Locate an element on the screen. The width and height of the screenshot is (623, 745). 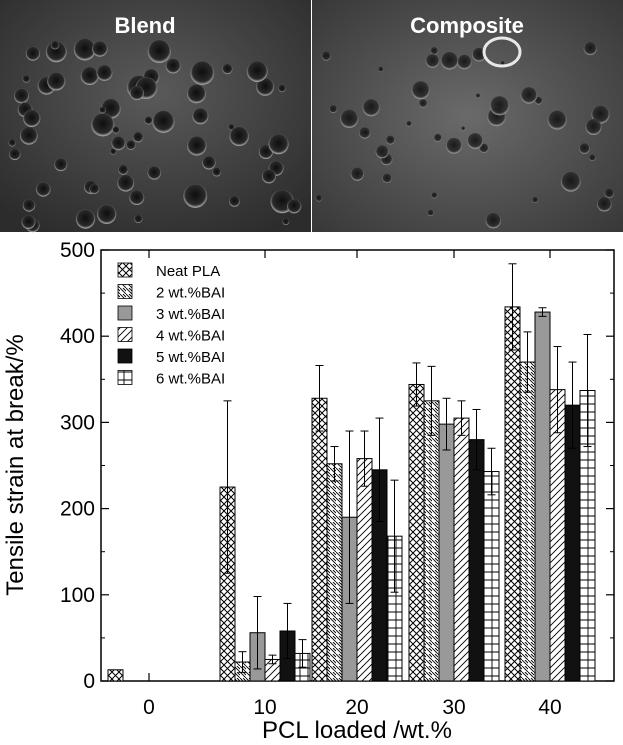
legend-label: 5 wt.%BAI is located at coordinates (190, 357).